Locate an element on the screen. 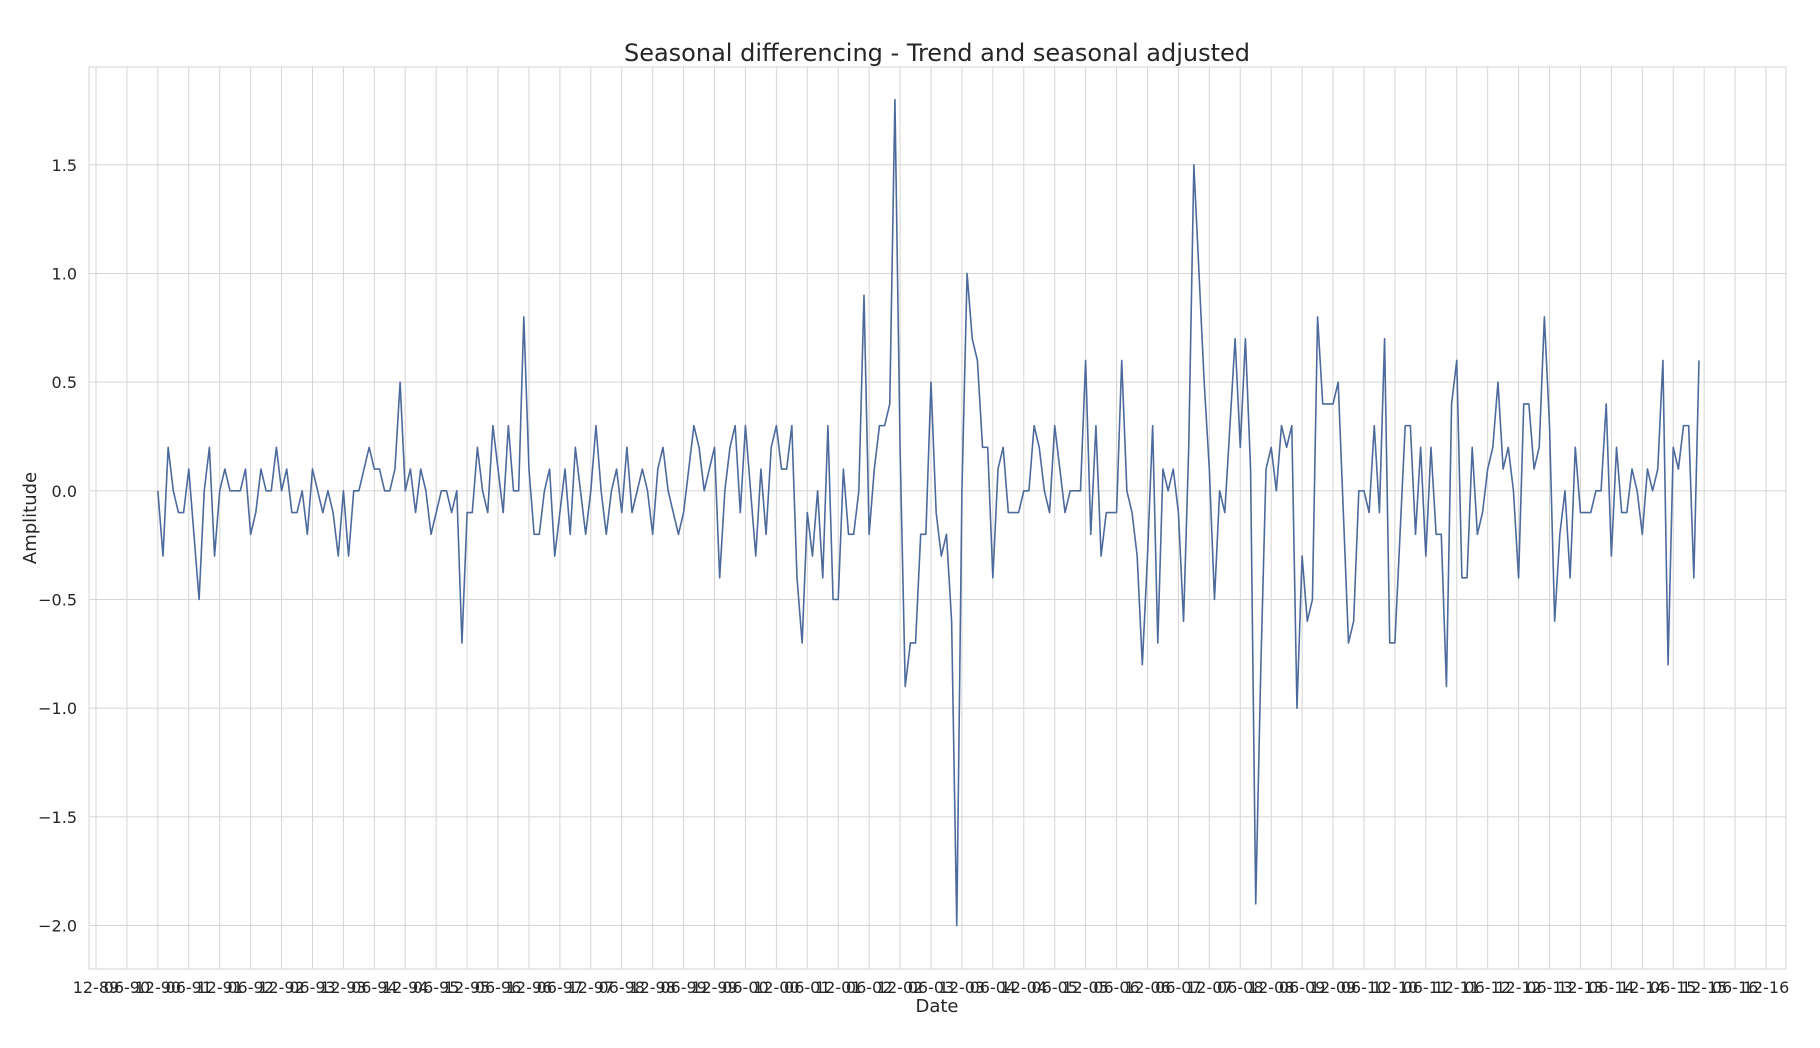  x-tick-label: 06-14 is located at coordinates (1611, 987).